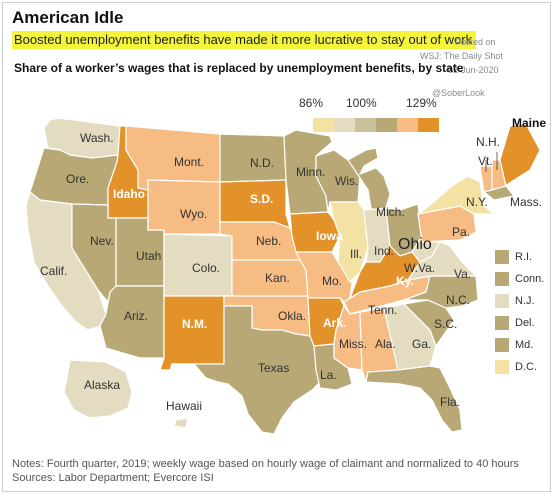  What do you see at coordinates (184, 406) in the screenshot?
I see `state-label-hawaii: Hawaii` at bounding box center [184, 406].